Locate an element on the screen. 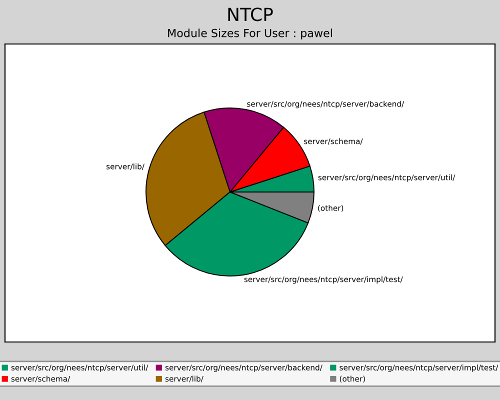  chart-title: NTCP is located at coordinates (250, 15).